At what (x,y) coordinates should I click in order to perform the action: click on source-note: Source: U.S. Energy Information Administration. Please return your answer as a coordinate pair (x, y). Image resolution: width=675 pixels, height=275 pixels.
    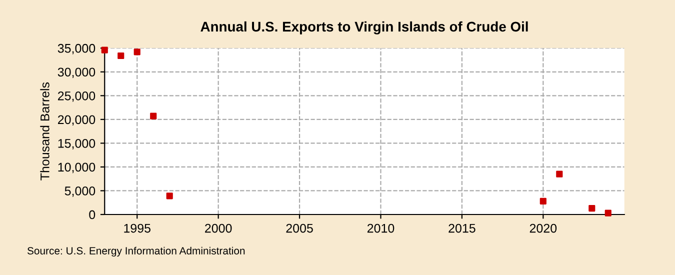
    Looking at the image, I should click on (136, 251).